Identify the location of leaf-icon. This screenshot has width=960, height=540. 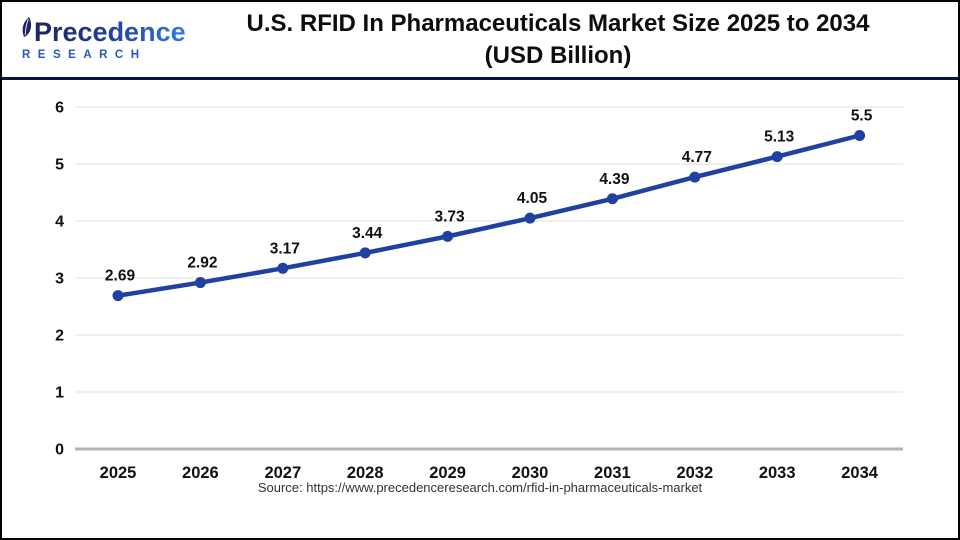
(27, 26).